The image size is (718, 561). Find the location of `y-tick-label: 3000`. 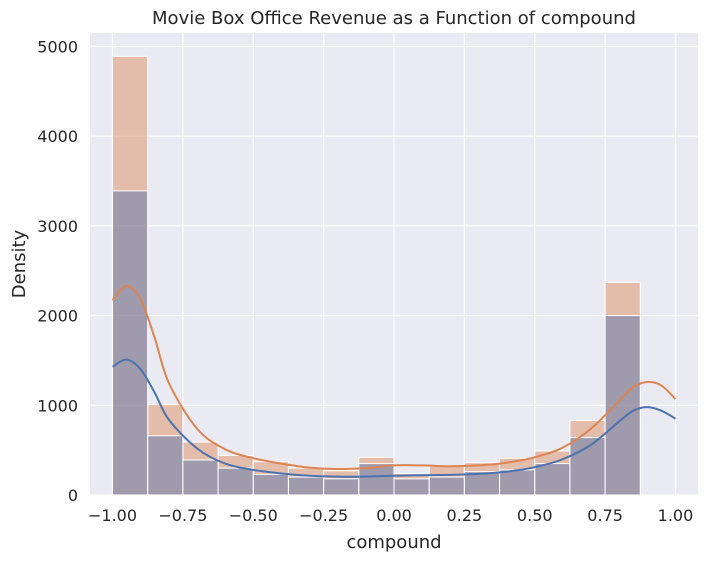

y-tick-label: 3000 is located at coordinates (57, 226).